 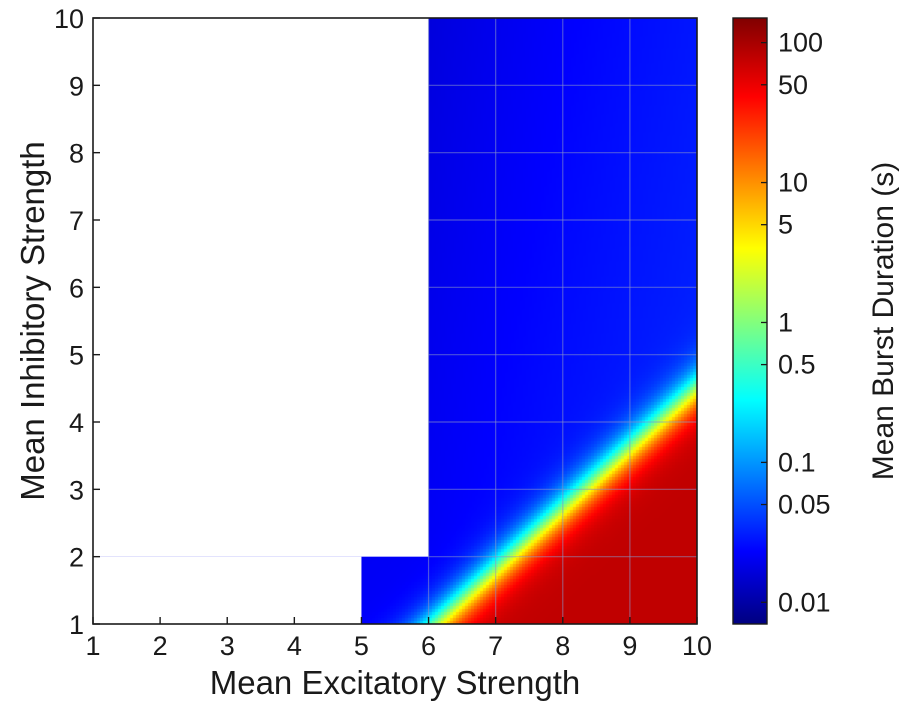 I want to click on x-tick-label: 10, so click(x=697, y=646).